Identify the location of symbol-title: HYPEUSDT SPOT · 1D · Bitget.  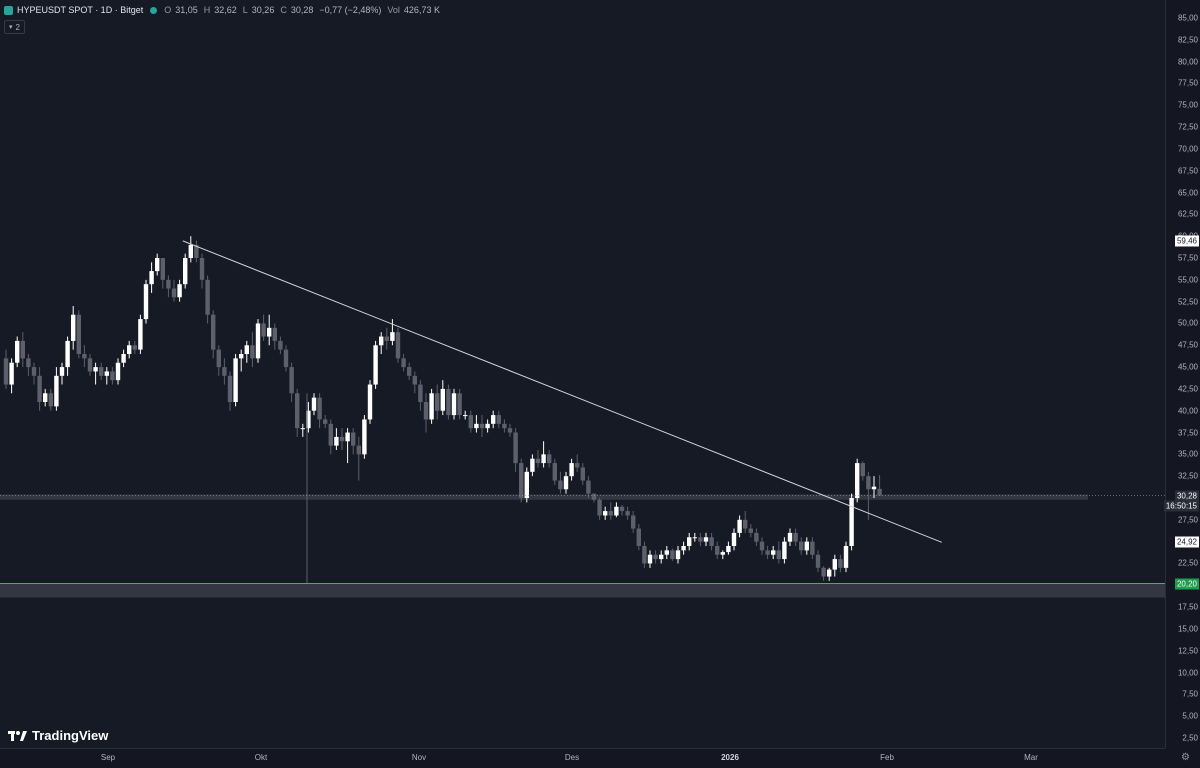
(80, 10).